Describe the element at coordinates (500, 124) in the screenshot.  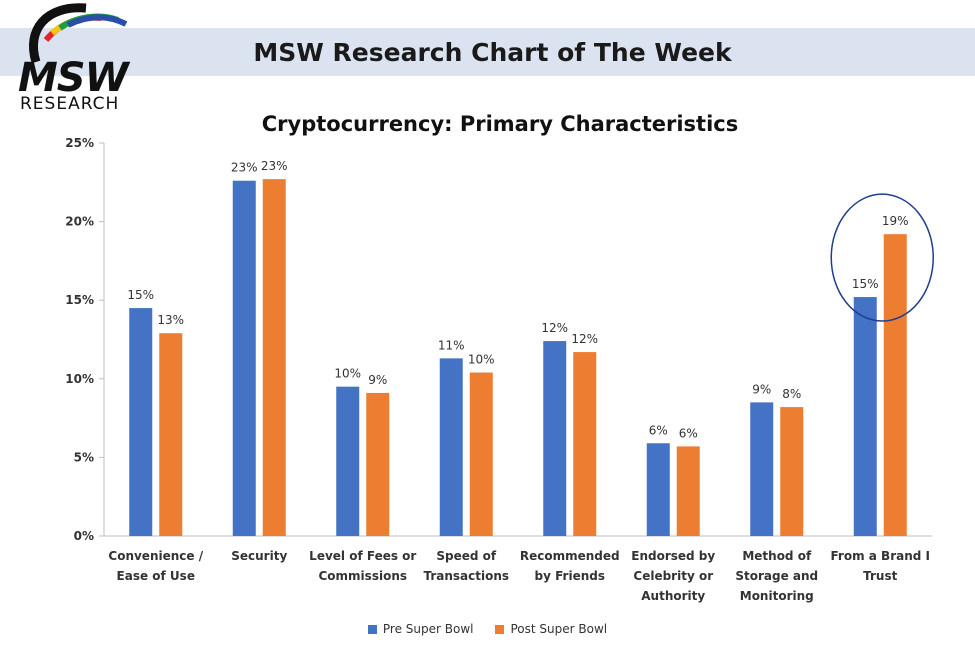
I see `chart-title: Cryptocurrency: Primary Characteristics` at that location.